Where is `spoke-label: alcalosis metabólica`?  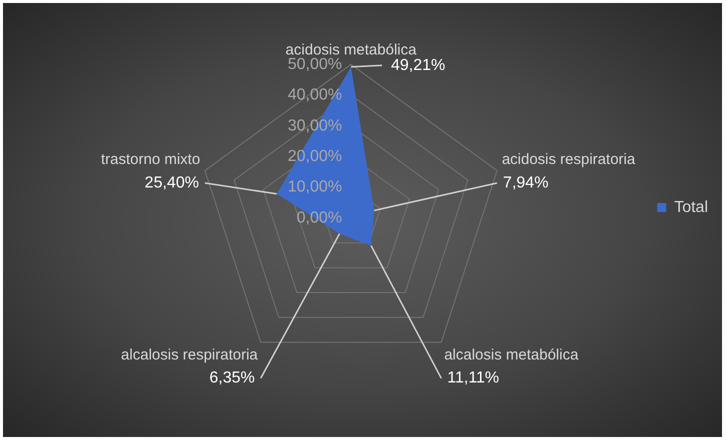
spoke-label: alcalosis metabólica is located at coordinates (512, 355).